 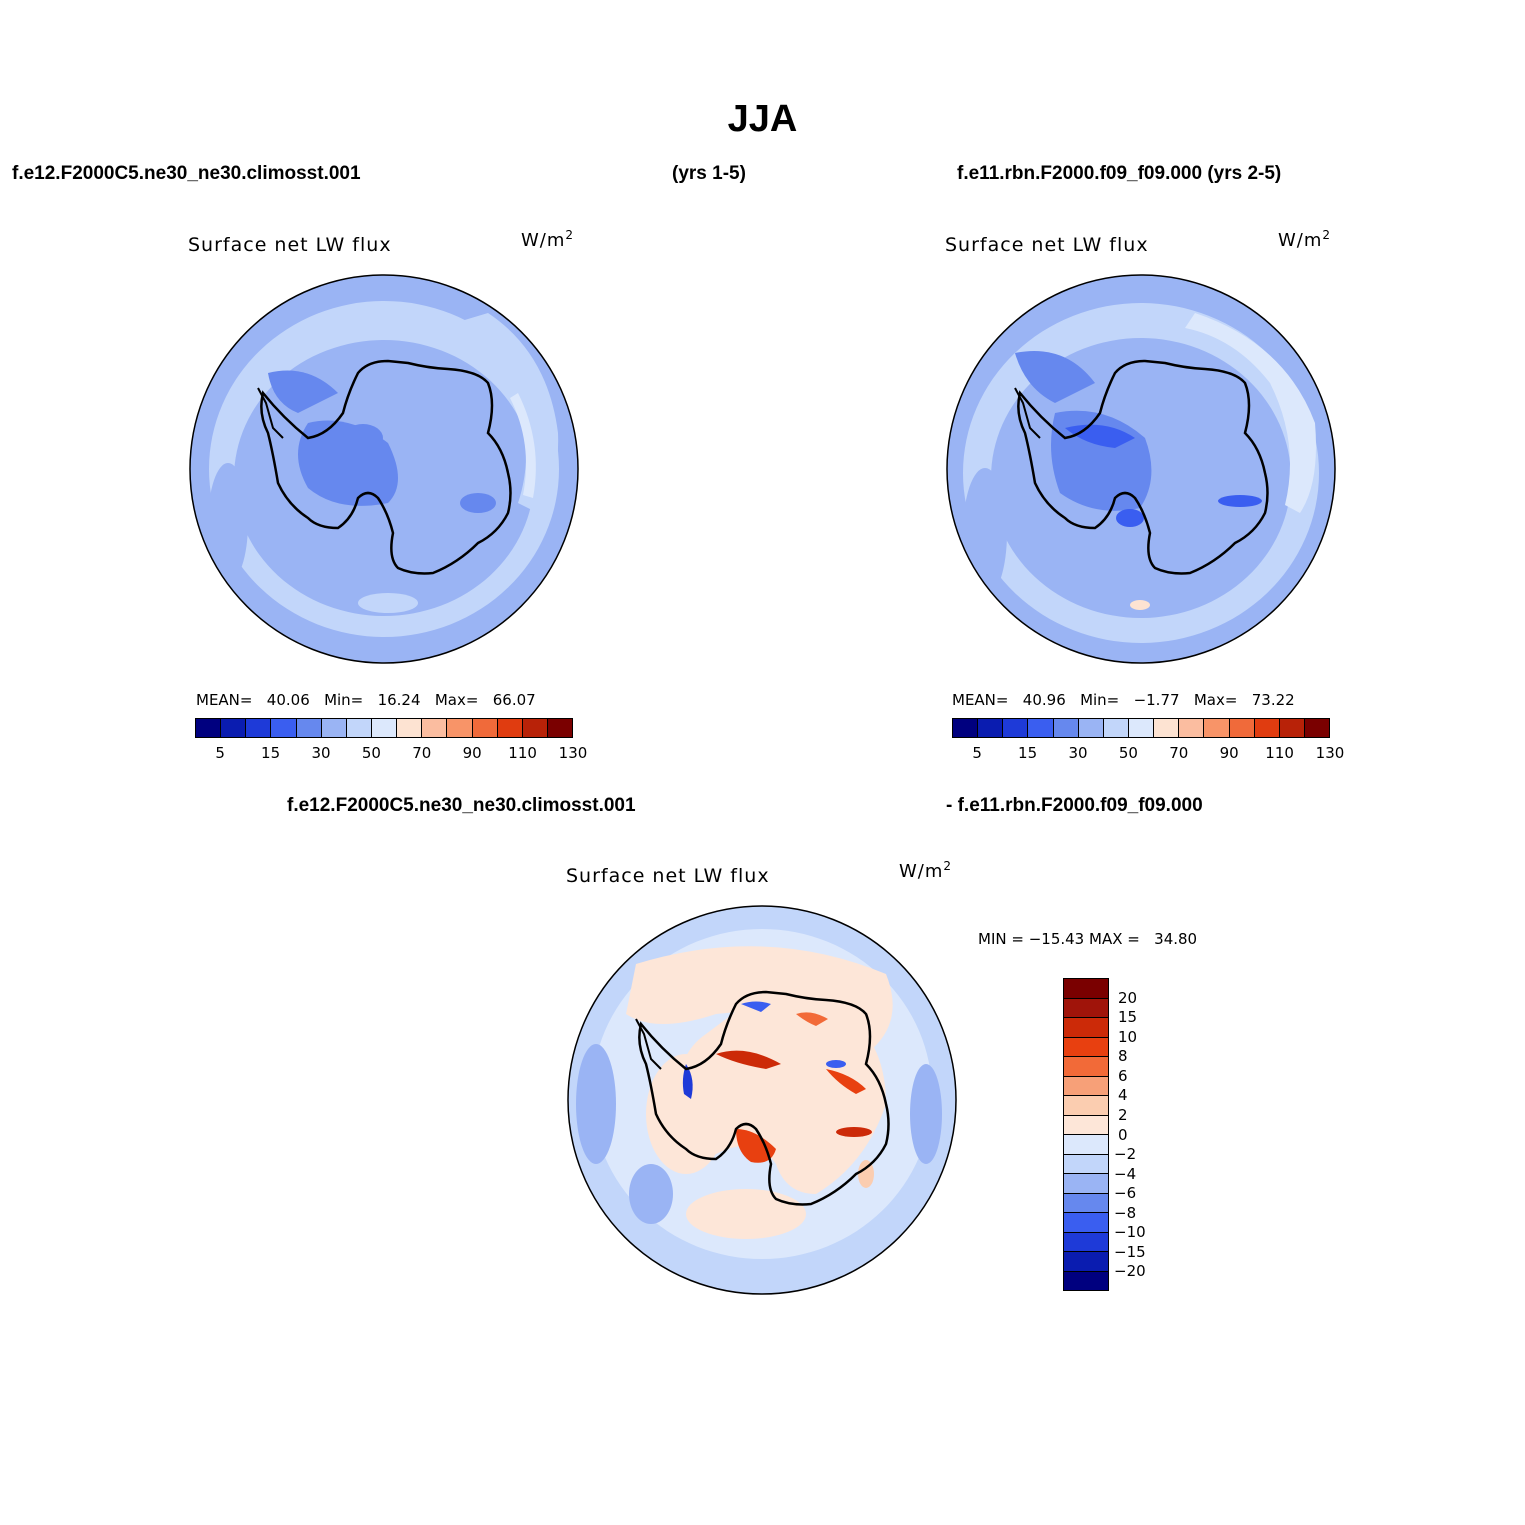 I want to click on panel2-coastline, so click(x=1143, y=467).